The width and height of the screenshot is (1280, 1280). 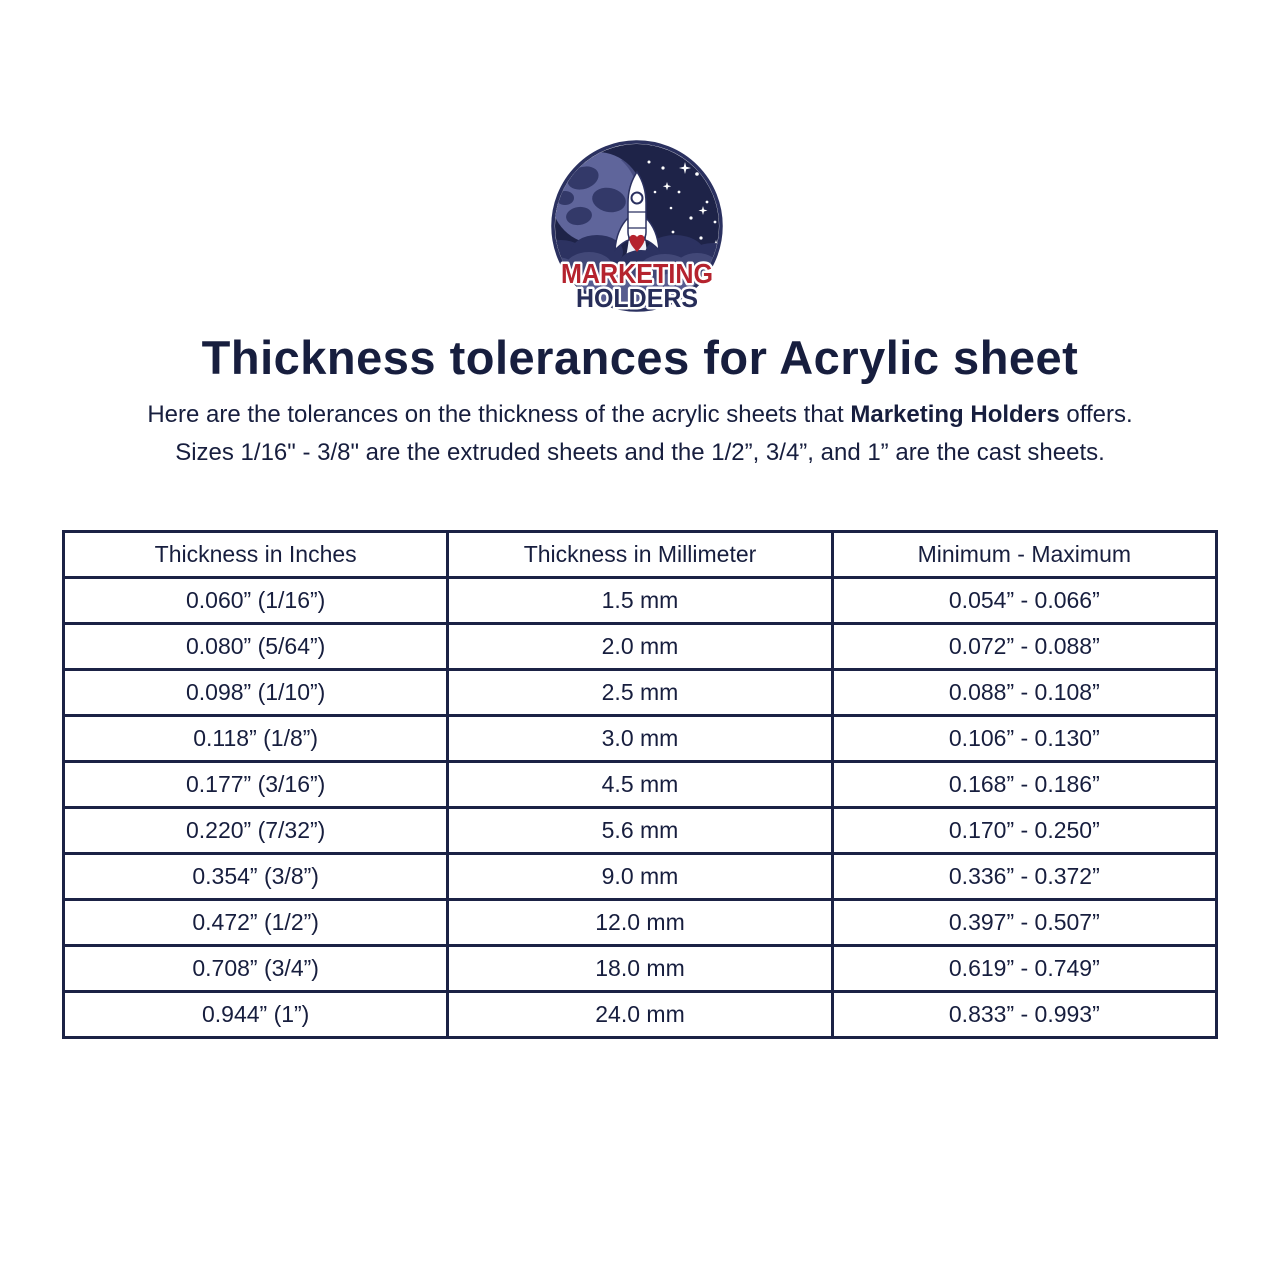 I want to click on logo-wordmark: MARKETING HOLDERS, so click(x=637, y=285).